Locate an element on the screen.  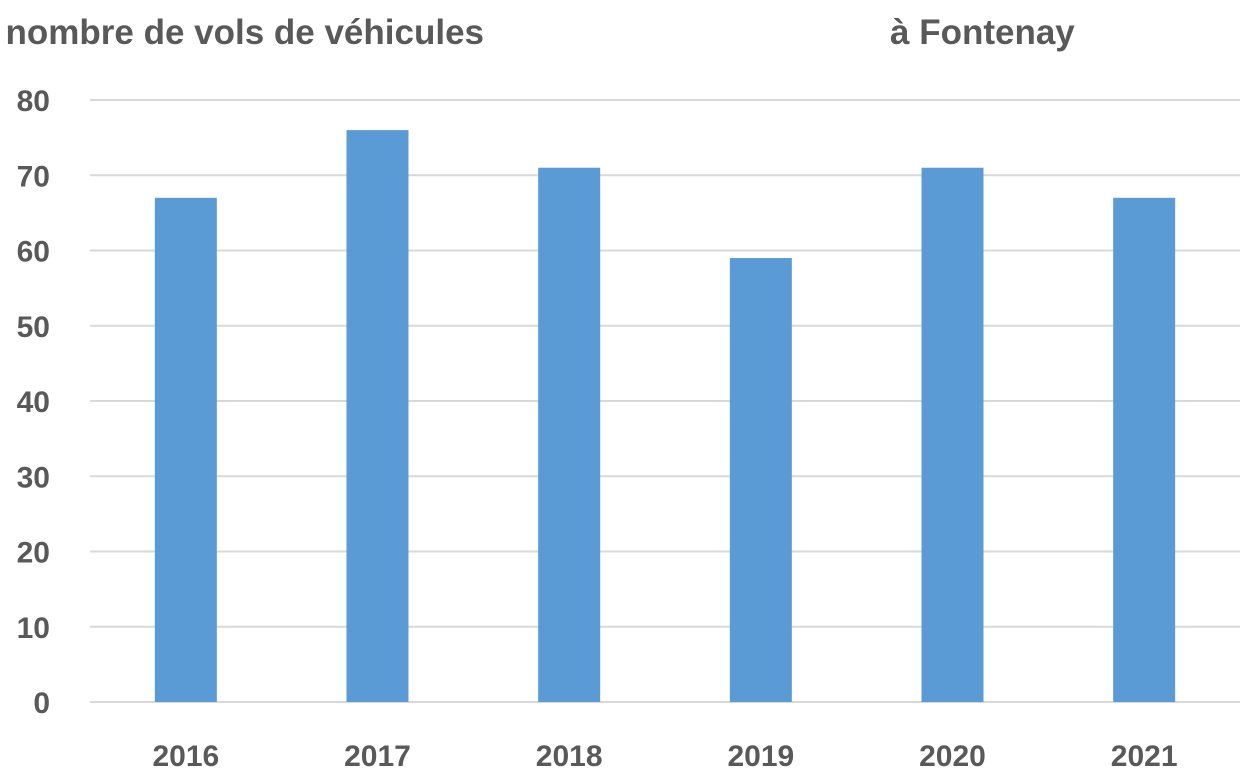
bar-2016 is located at coordinates (185, 449).